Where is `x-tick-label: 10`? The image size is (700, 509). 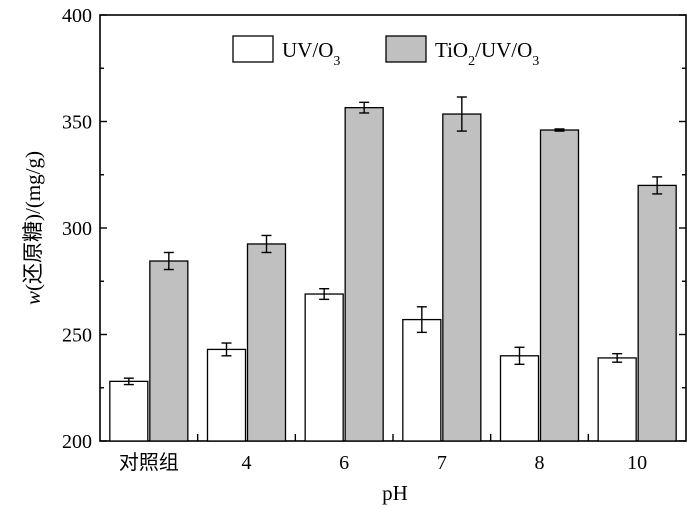 x-tick-label: 10 is located at coordinates (637, 463).